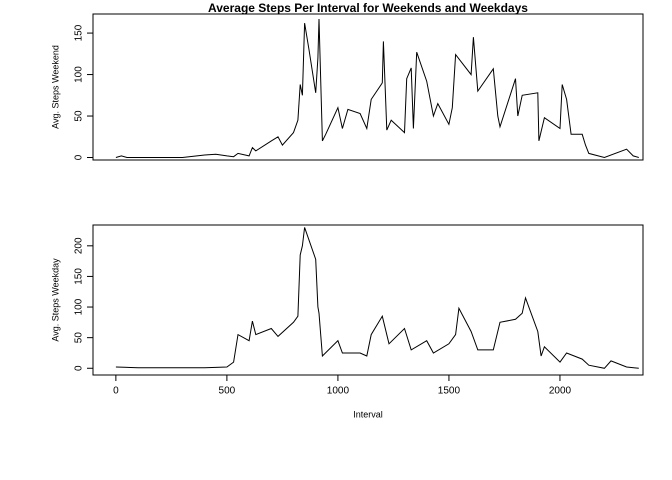  What do you see at coordinates (227, 391) in the screenshot?
I see `x-tick-label: 500` at bounding box center [227, 391].